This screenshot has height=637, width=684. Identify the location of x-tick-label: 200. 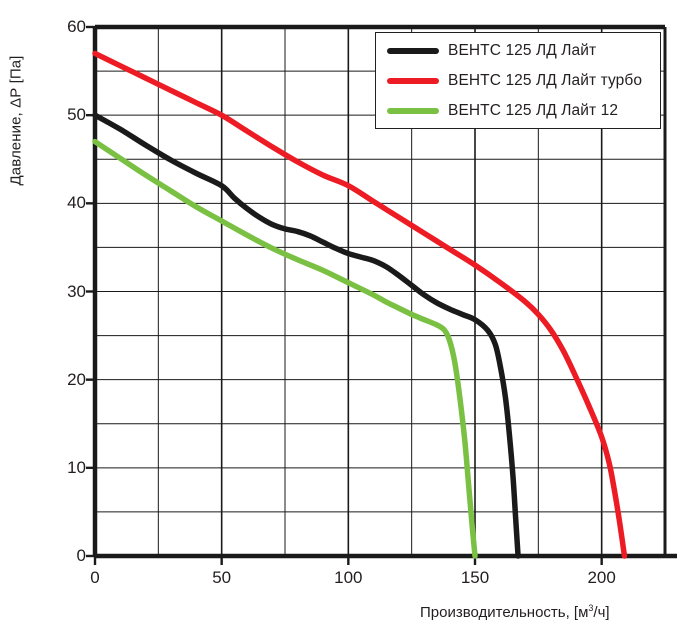
(601, 577).